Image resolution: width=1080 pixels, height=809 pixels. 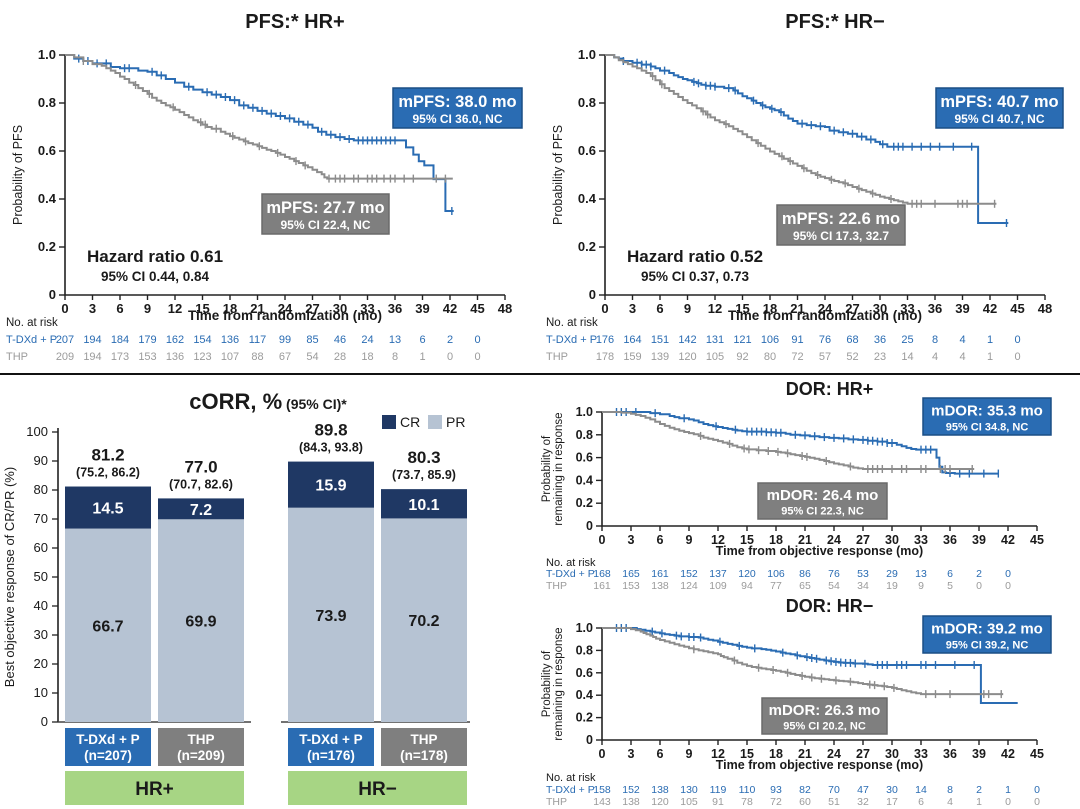 I want to click on bar-name-line1: THP, so click(x=201, y=739).